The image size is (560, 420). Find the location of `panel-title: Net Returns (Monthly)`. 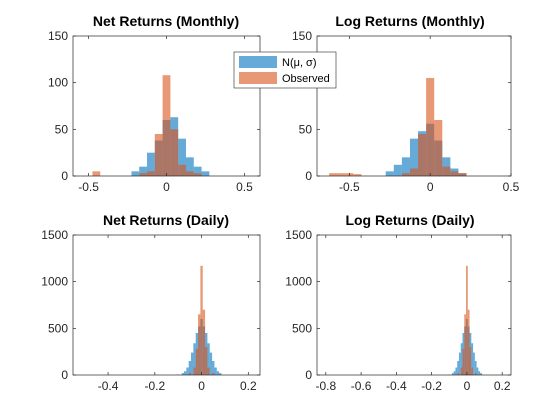

panel-title: Net Returns (Monthly) is located at coordinates (166, 21).